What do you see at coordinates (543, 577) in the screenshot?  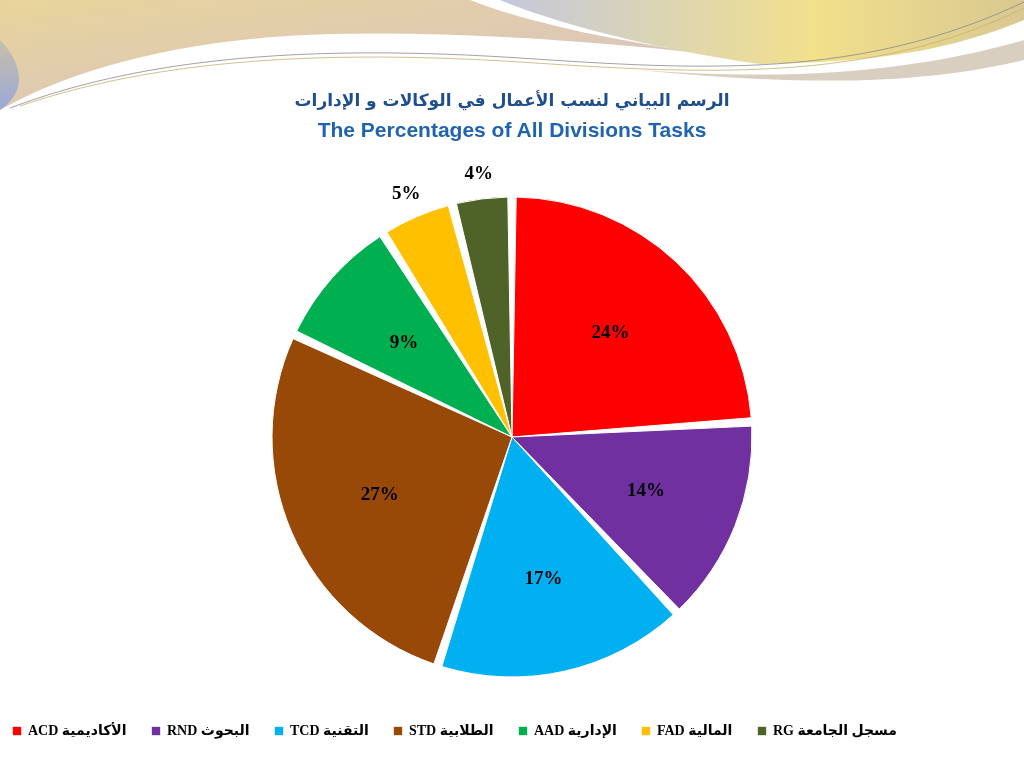 I see `data-label: 17%` at bounding box center [543, 577].